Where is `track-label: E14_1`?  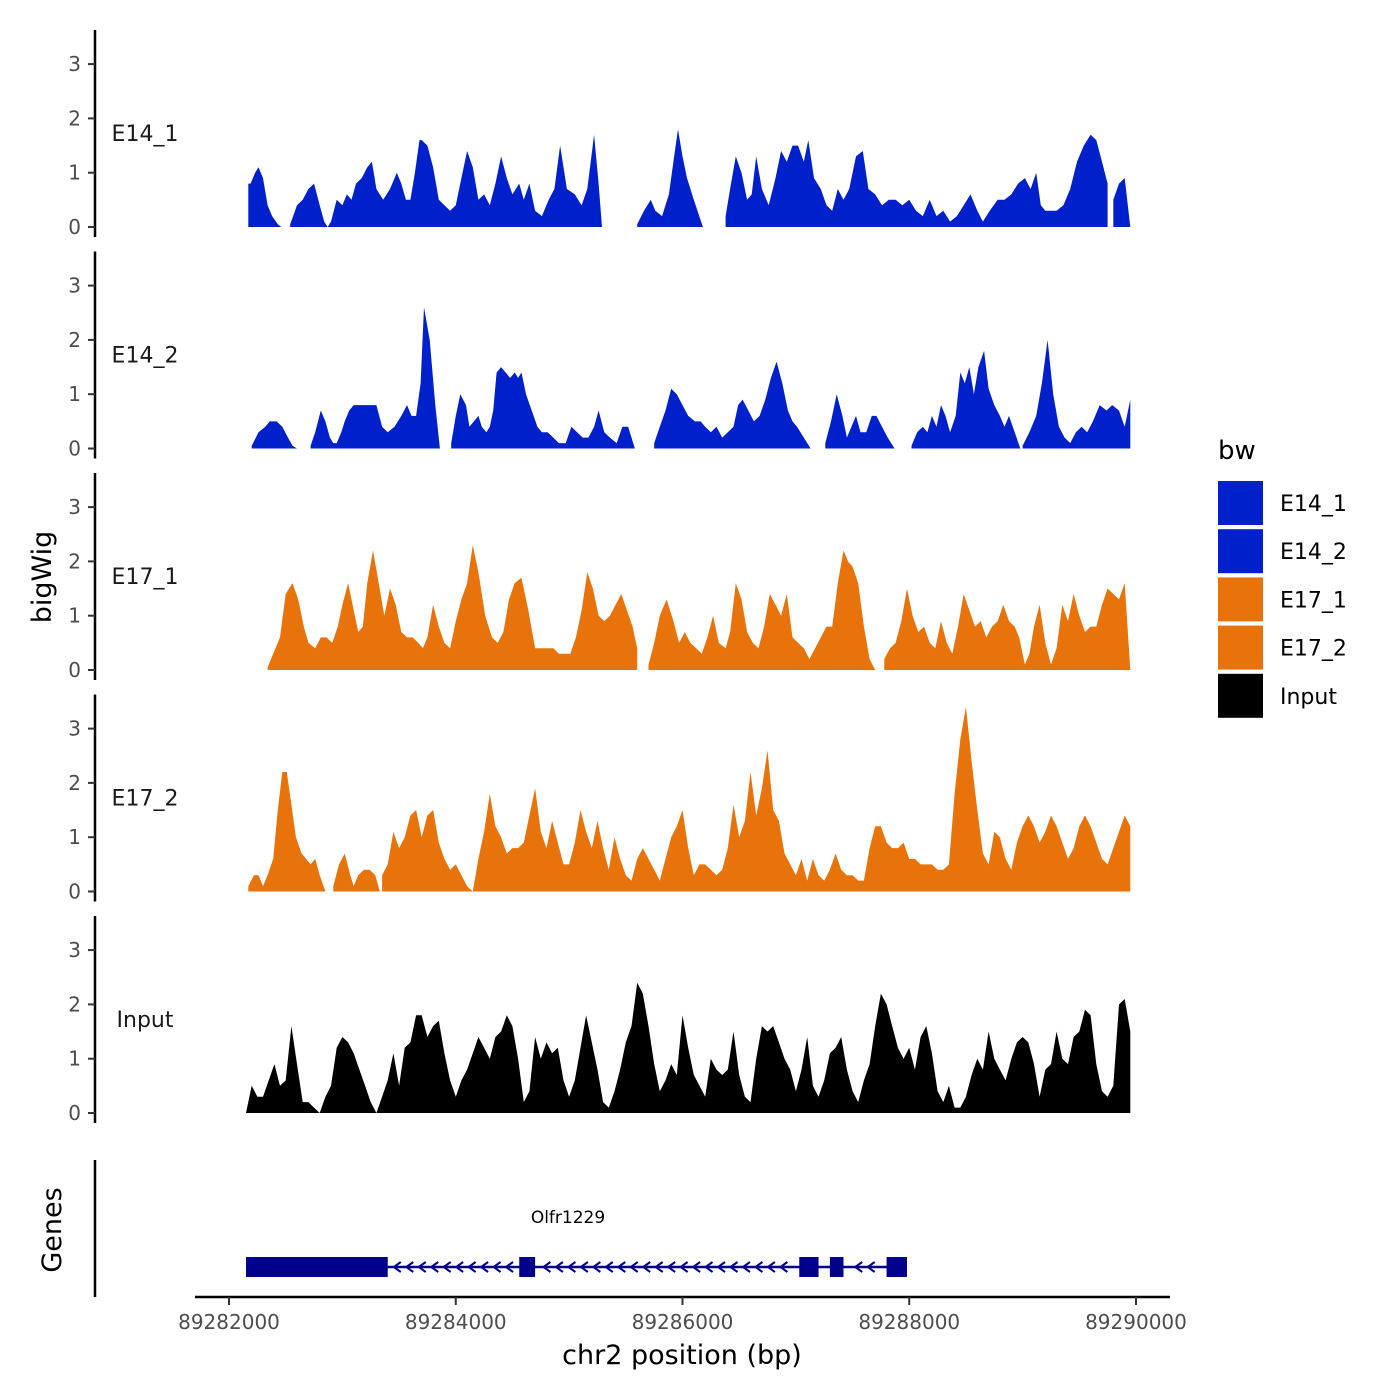 track-label: E14_1 is located at coordinates (145, 134).